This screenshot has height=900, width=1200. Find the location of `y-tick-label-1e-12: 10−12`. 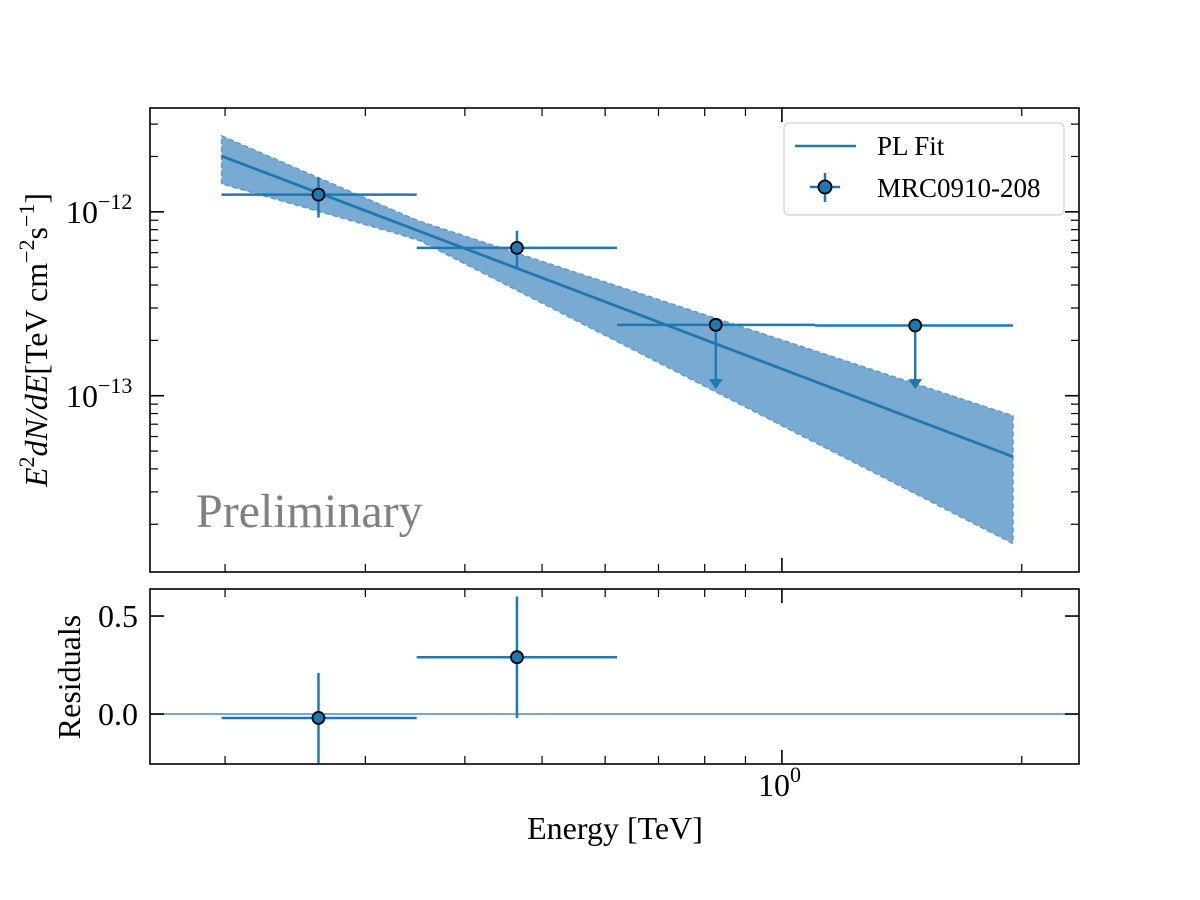

y-tick-label-1e-12: 10−12 is located at coordinates (99, 209).